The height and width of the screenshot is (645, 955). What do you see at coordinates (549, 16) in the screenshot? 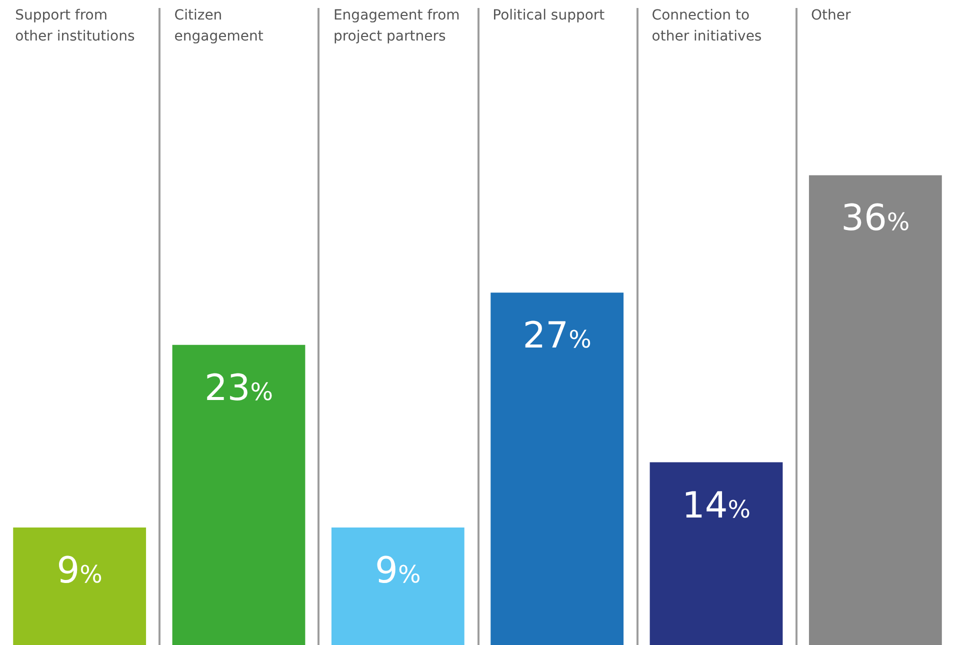
I see `x-tick-label: Political support` at bounding box center [549, 16].